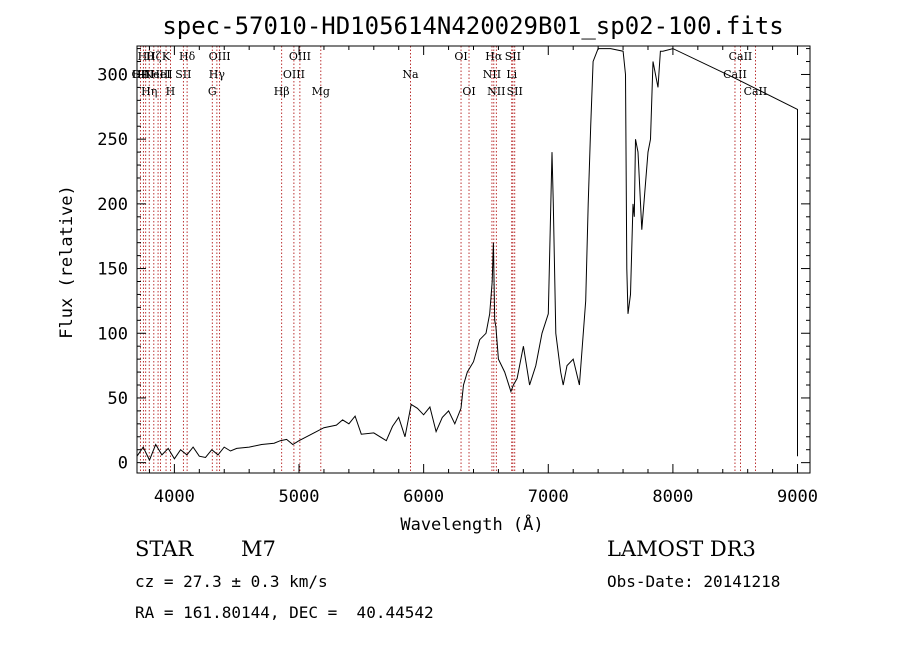  Describe the element at coordinates (511, 74) in the screenshot. I see `marker-label: Li` at that location.